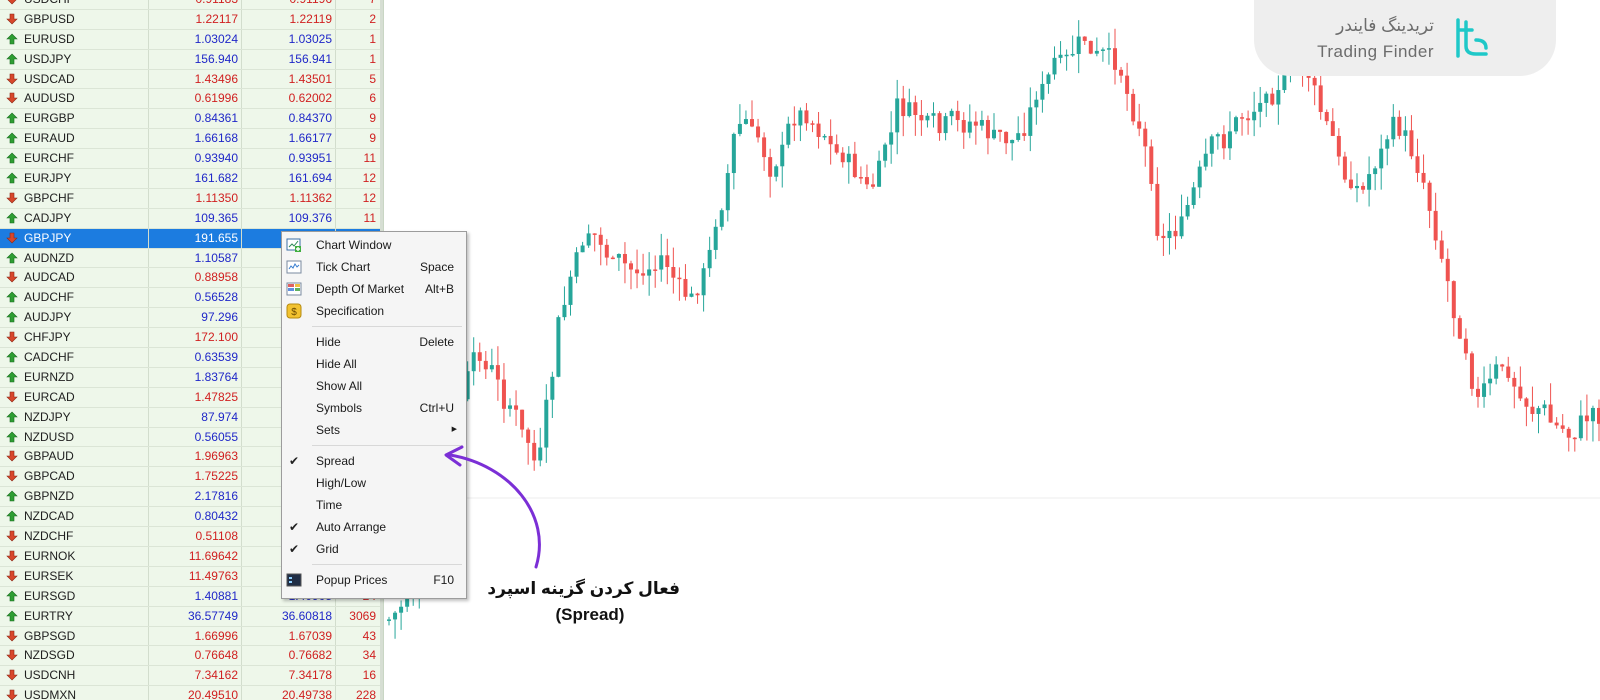  What do you see at coordinates (191, 39) in the screenshot?
I see `market-watch-row: EURUSD 1.03024 1.03025 1` at bounding box center [191, 39].